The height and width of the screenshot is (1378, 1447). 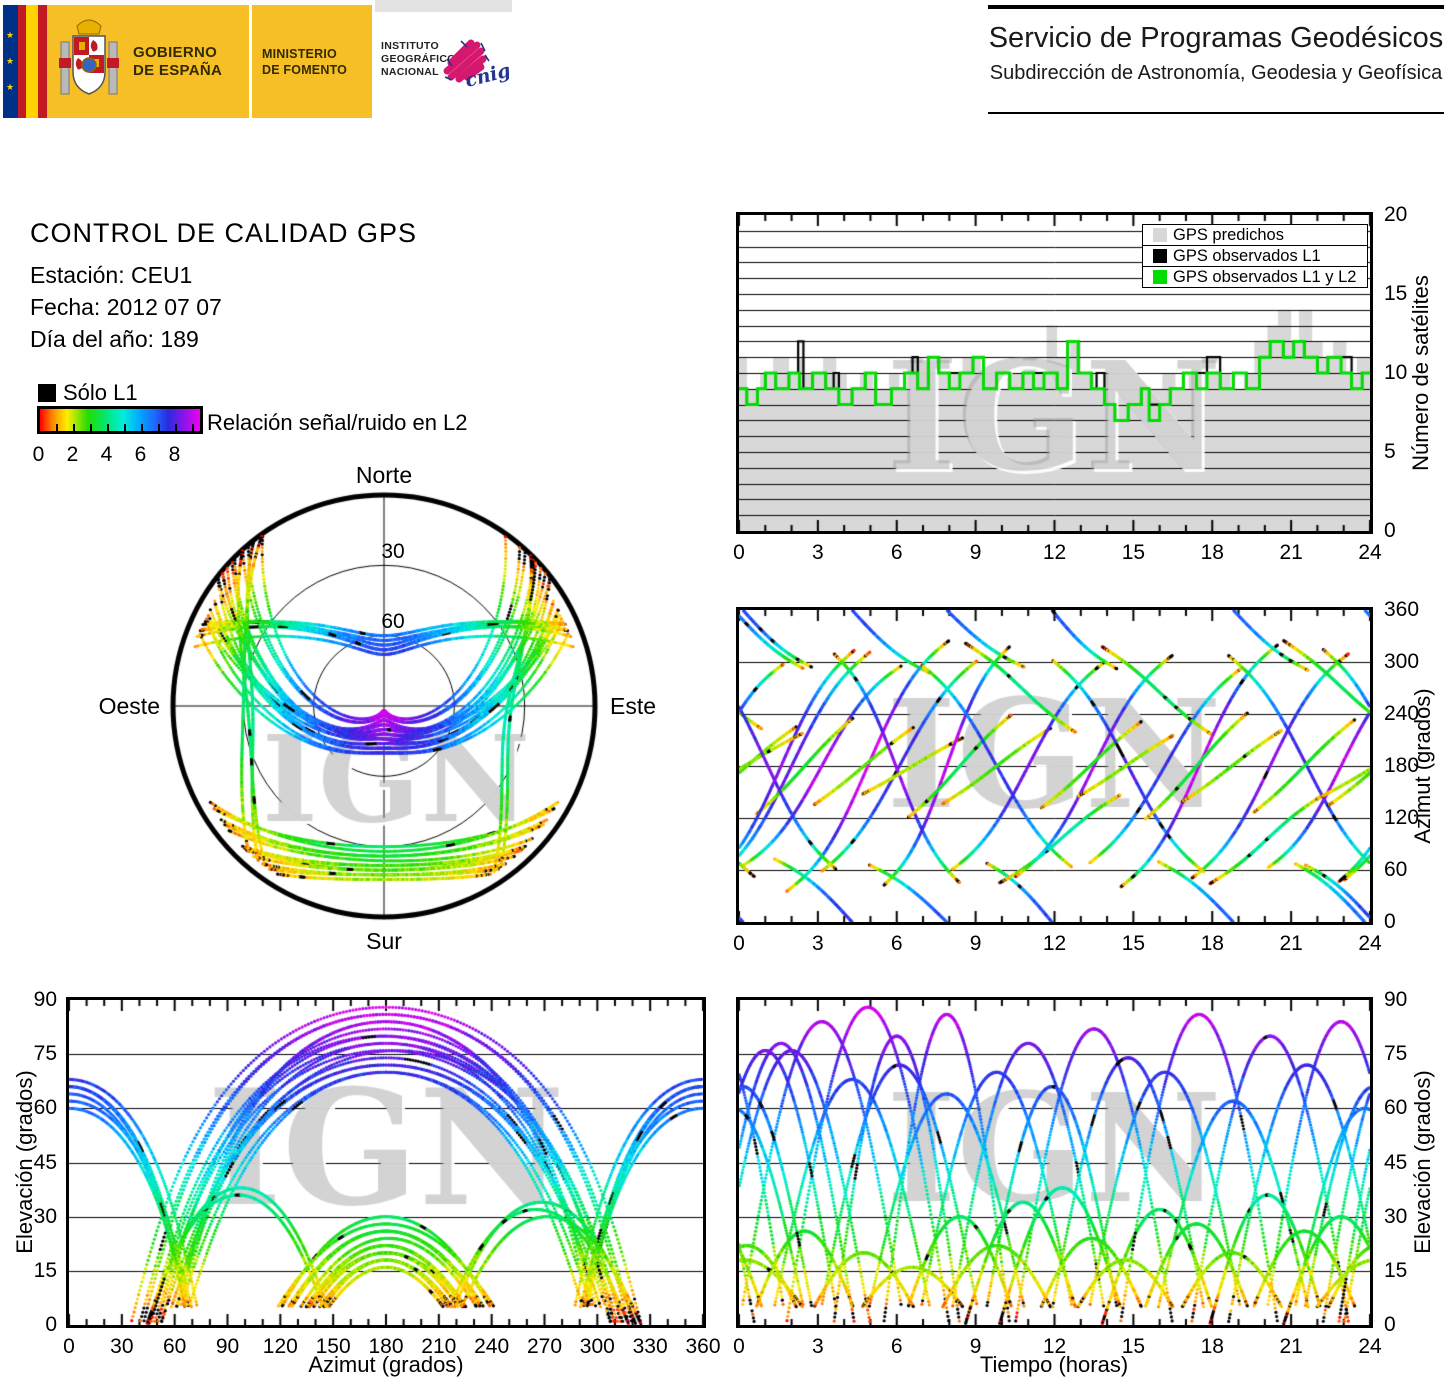 I want to click on y-tick-label: 240, so click(x=1402, y=713).